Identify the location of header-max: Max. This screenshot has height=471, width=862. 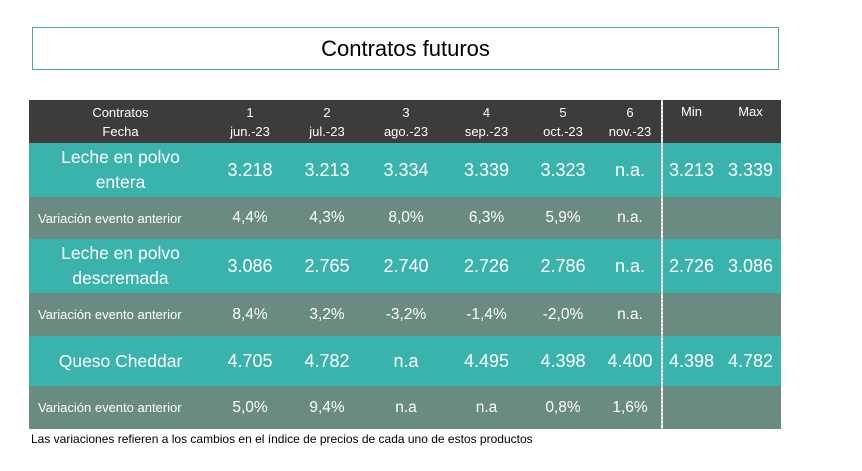
(750, 121).